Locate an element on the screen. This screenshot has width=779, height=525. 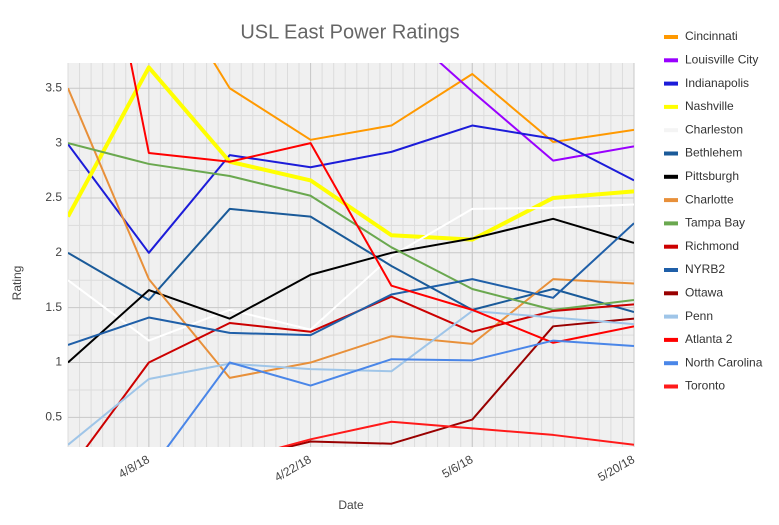
y-tick-label: 1.5 is located at coordinates (53, 307).